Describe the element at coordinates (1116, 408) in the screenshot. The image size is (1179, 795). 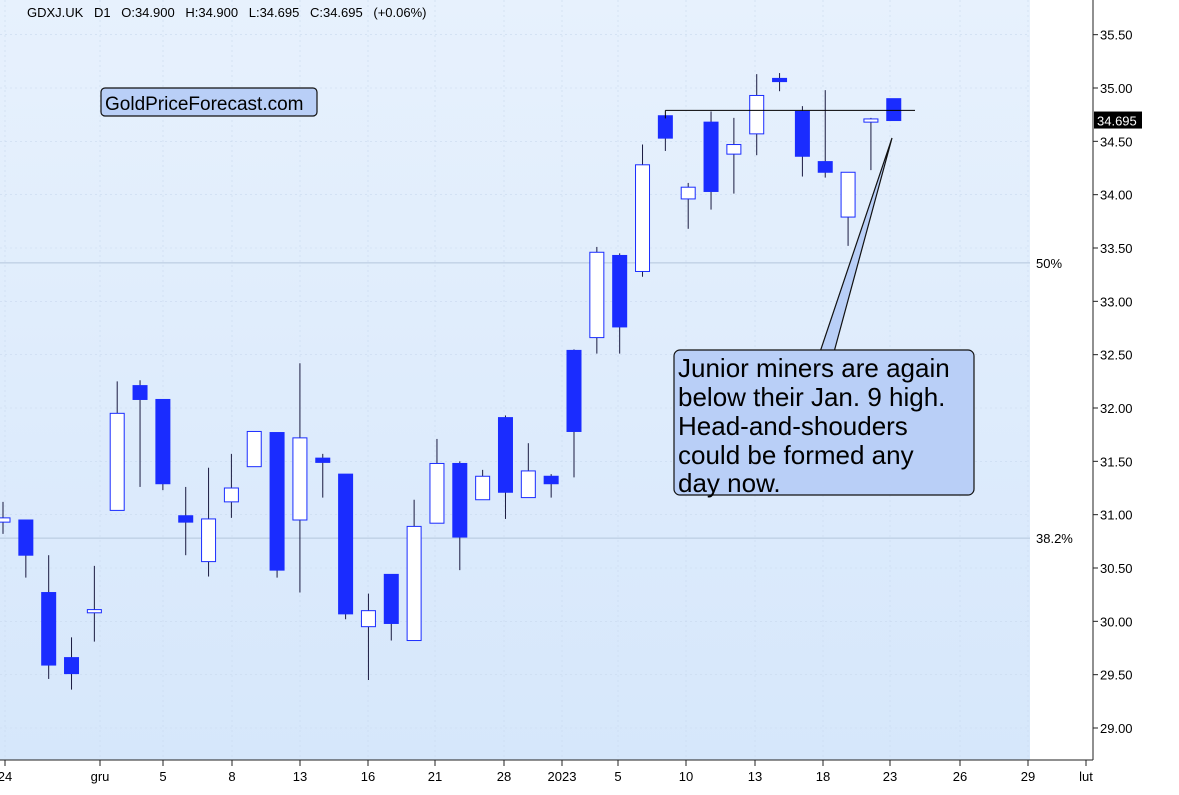
I see `y-tick-label: 32.00` at that location.